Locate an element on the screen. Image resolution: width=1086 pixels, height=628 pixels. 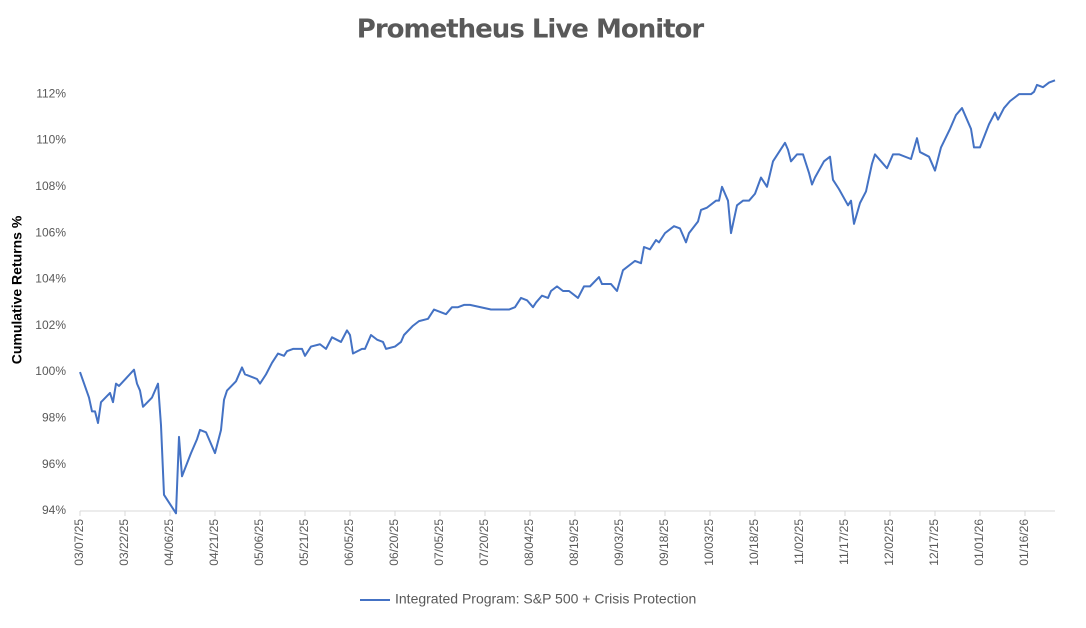
x-tick-label: 06/05/25 is located at coordinates (349, 542).